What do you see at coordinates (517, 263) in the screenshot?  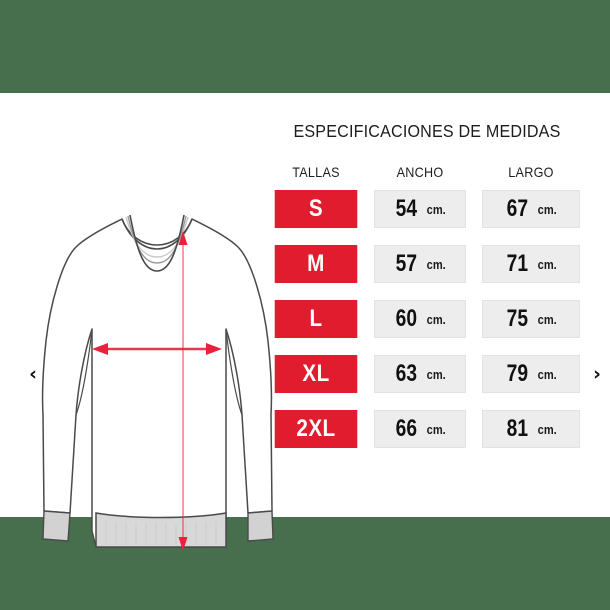 I see `largo-value: 71` at bounding box center [517, 263].